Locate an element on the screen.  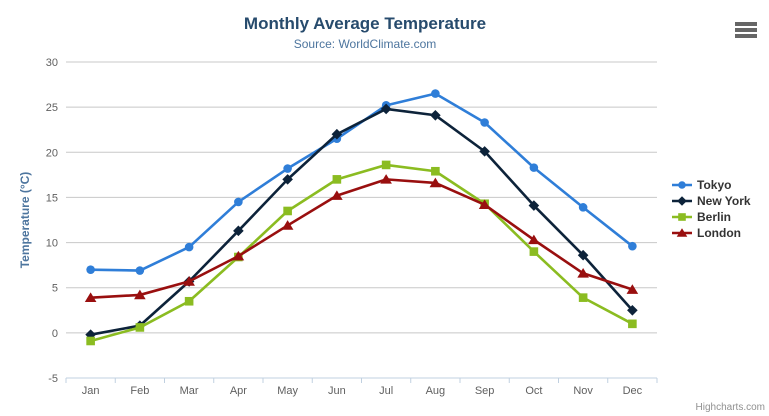
legend-label: London is located at coordinates (719, 233).